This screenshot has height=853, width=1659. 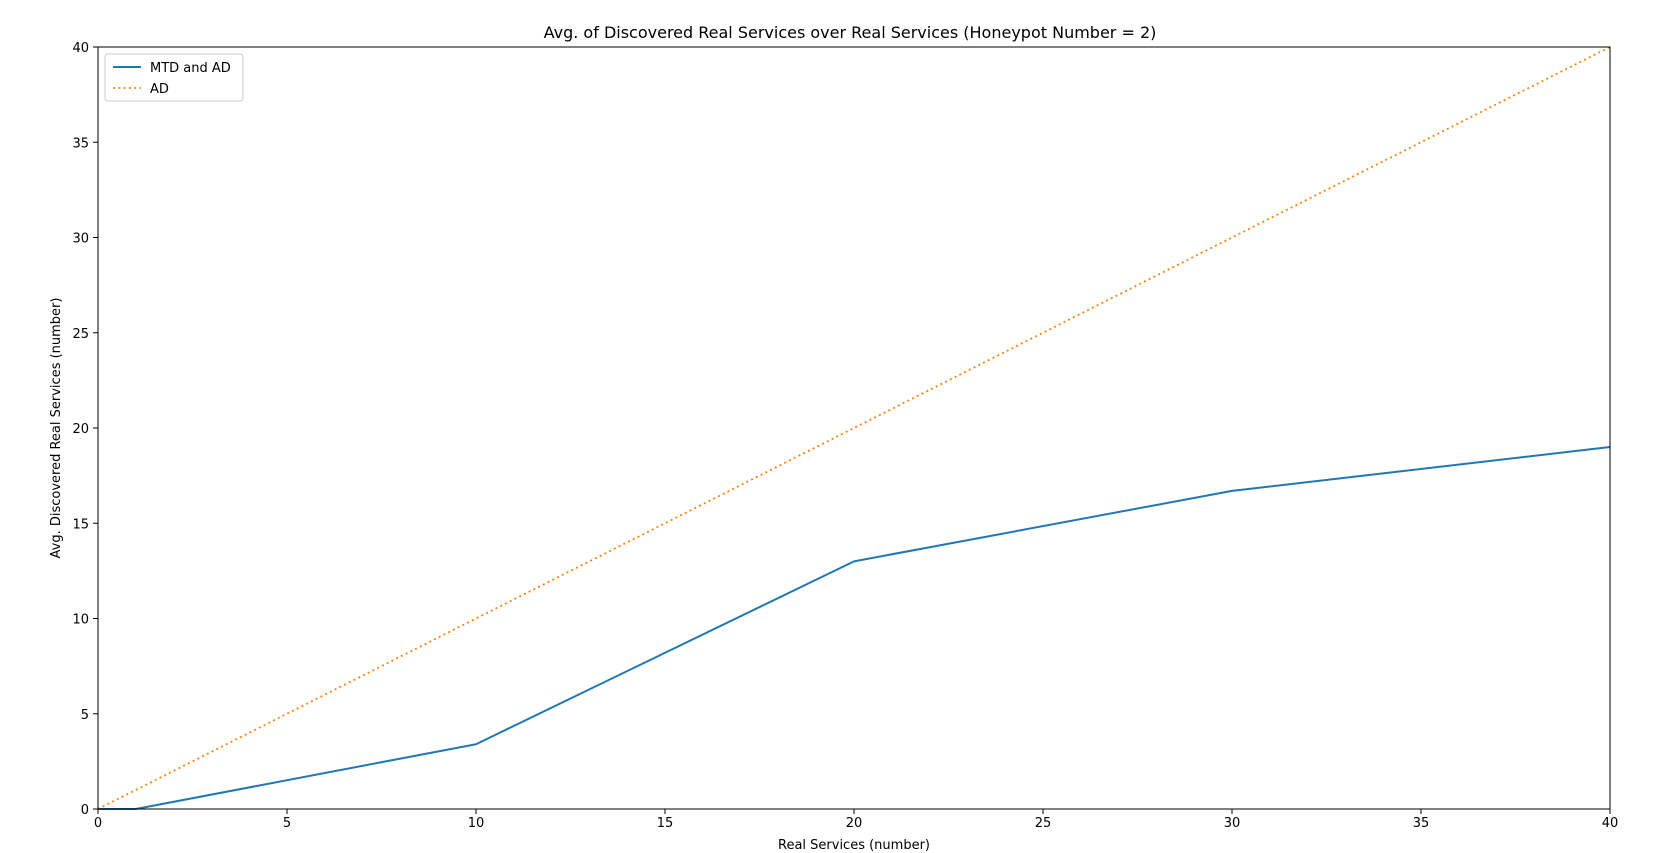 I want to click on x-tick-label: 20, so click(x=854, y=823).